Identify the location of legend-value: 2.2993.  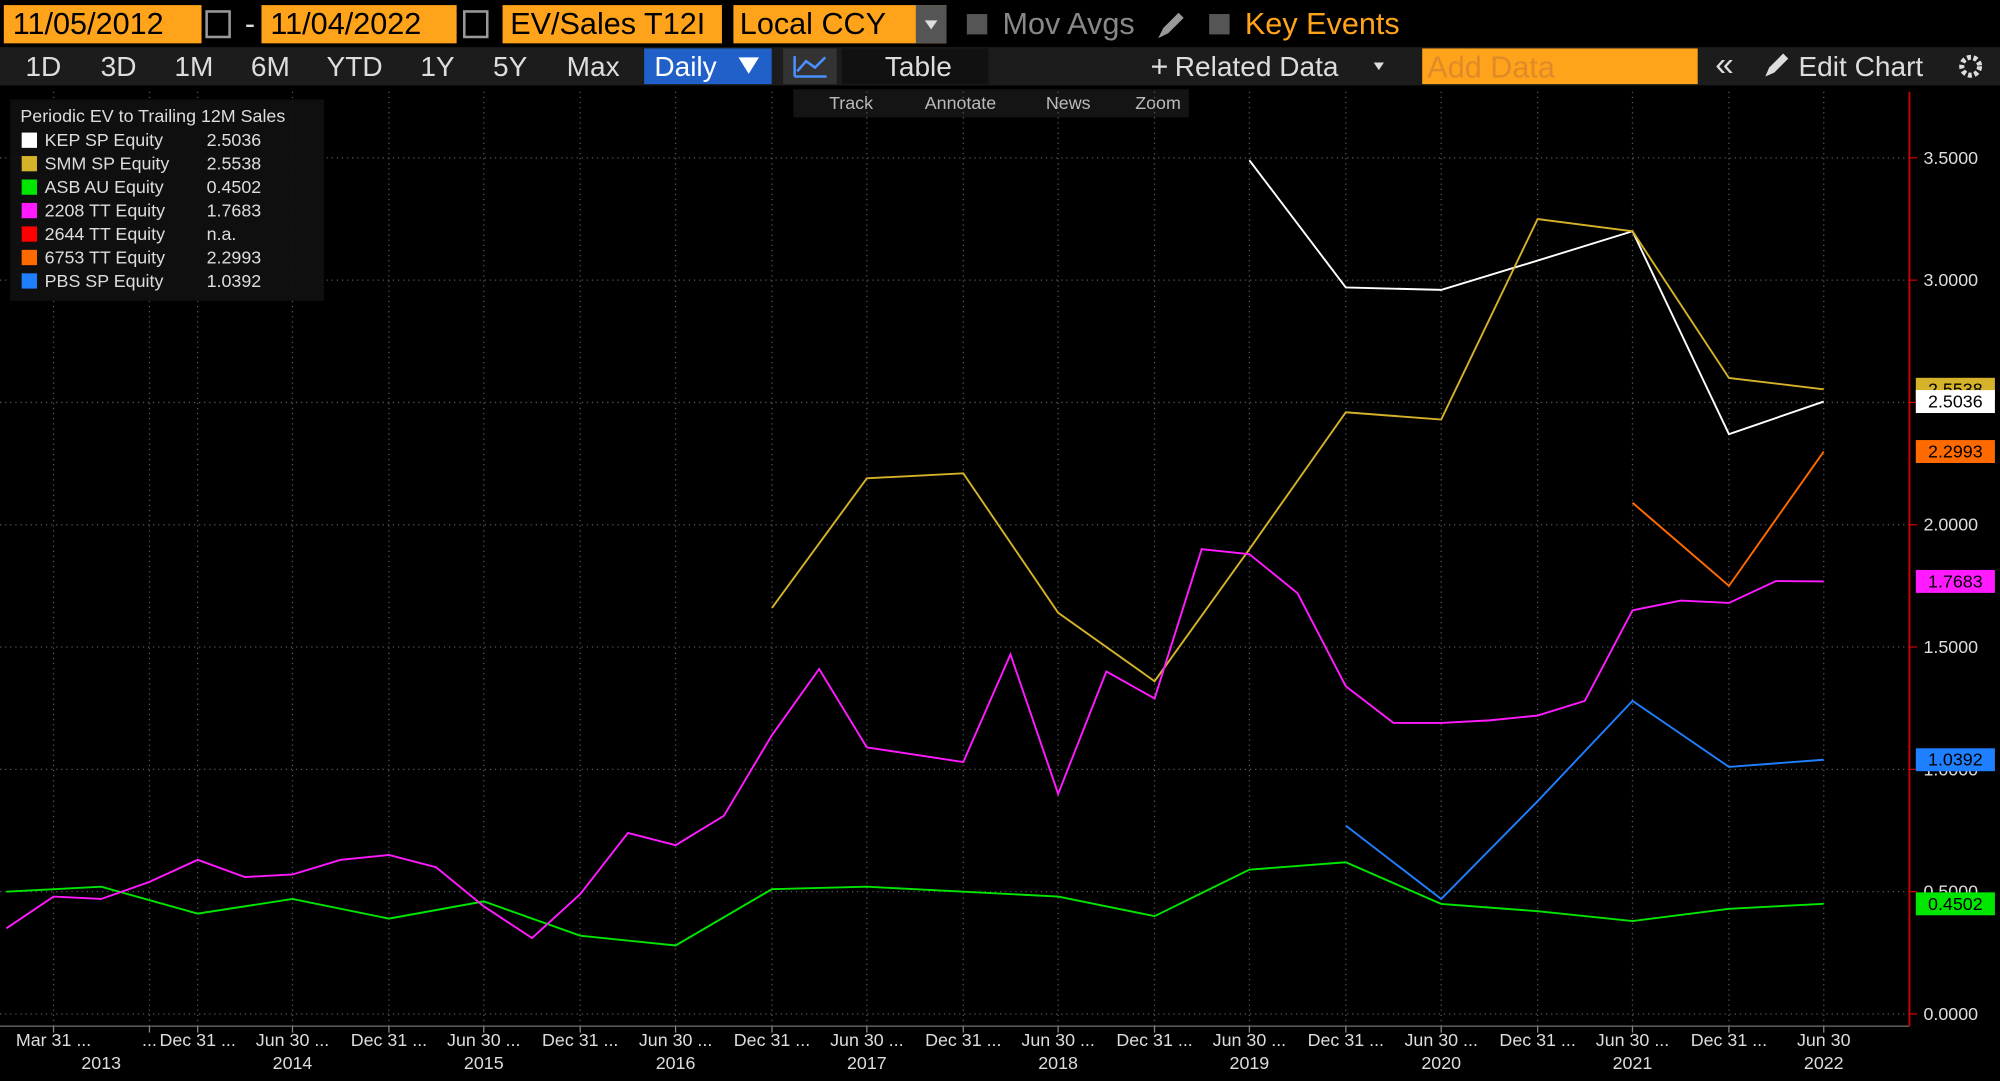
(234, 258).